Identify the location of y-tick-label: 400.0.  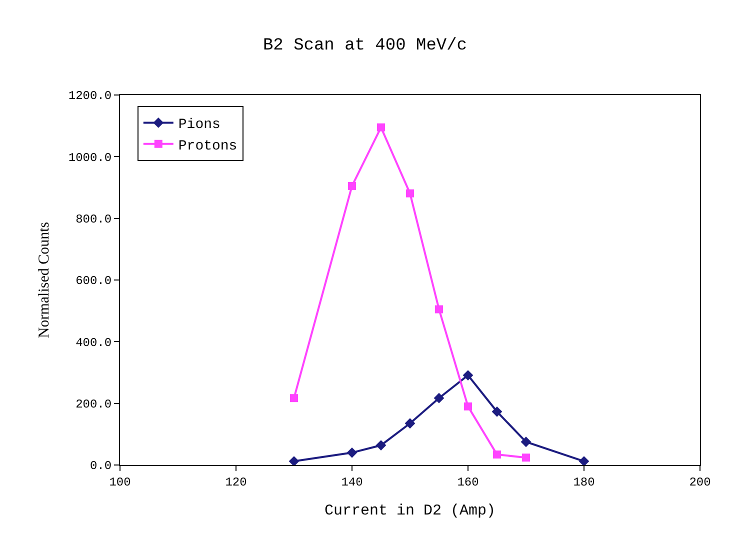
(94, 343).